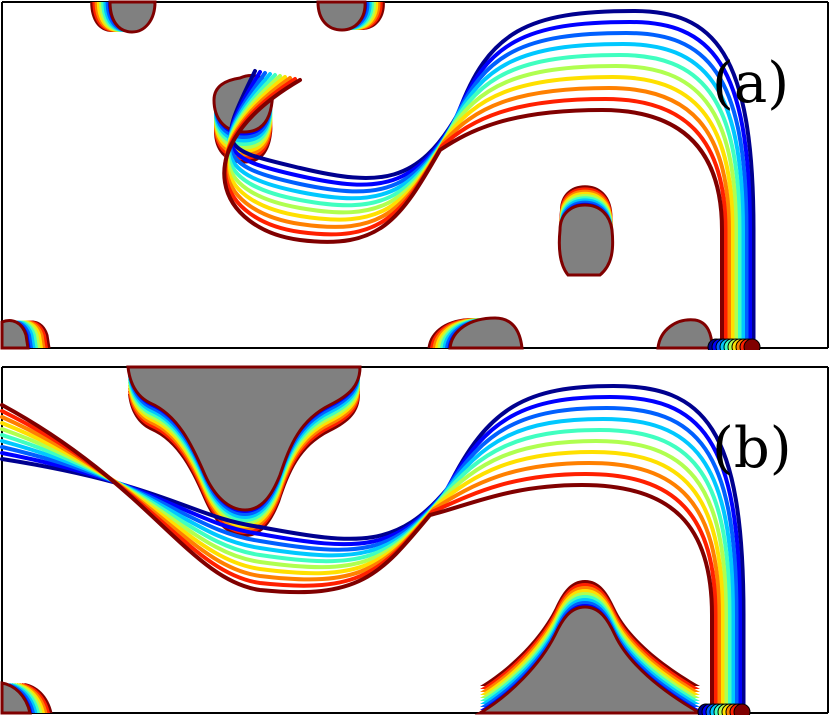  I want to click on body-top-mid, so click(341, 16).